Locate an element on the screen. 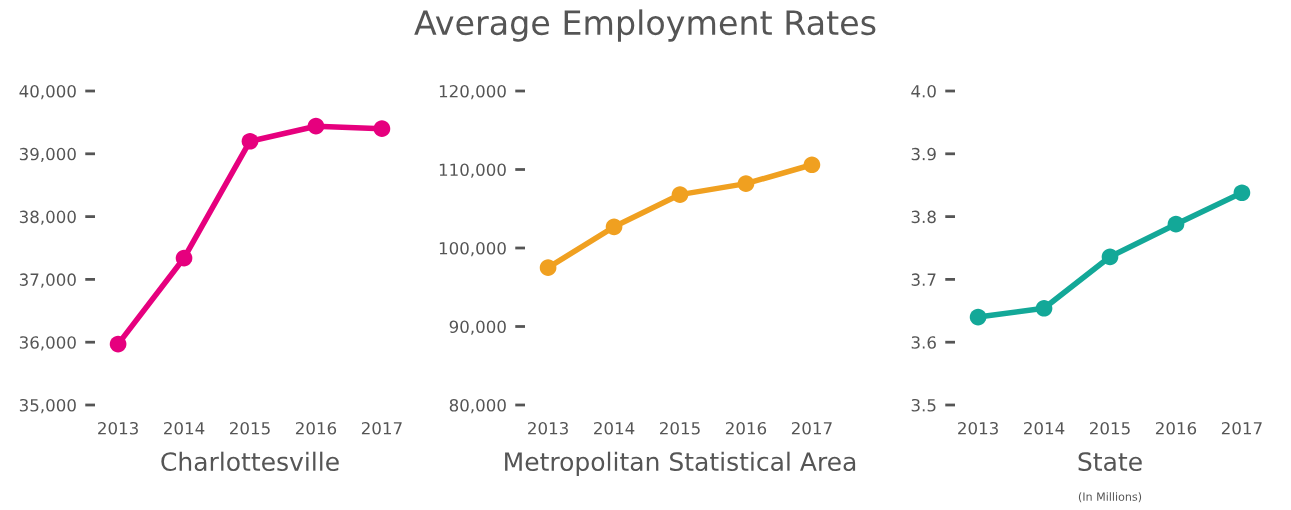 The image size is (1291, 510). text: (In Millions) is located at coordinates (1110, 497).